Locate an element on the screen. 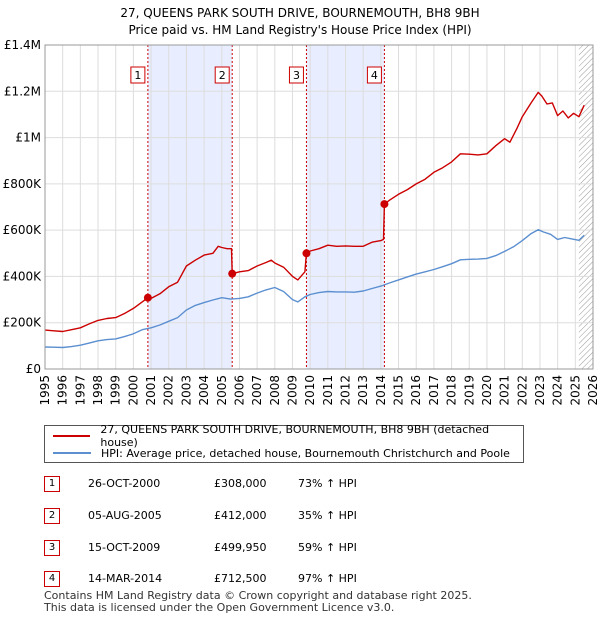  sale-date: 15-OCT-2009 is located at coordinates (124, 547).